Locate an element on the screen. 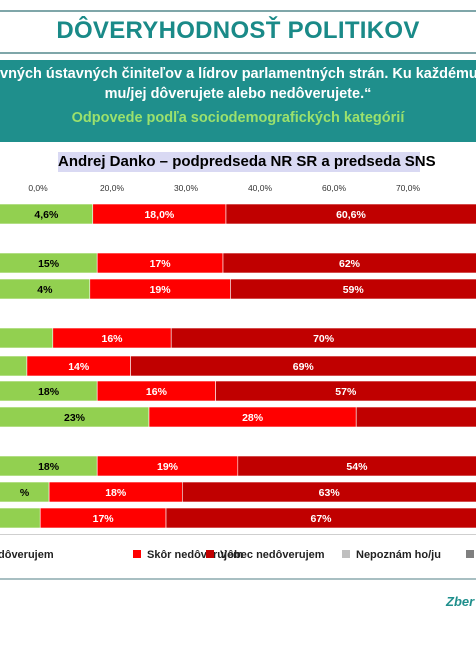  bar-value-label: 54% is located at coordinates (357, 467).